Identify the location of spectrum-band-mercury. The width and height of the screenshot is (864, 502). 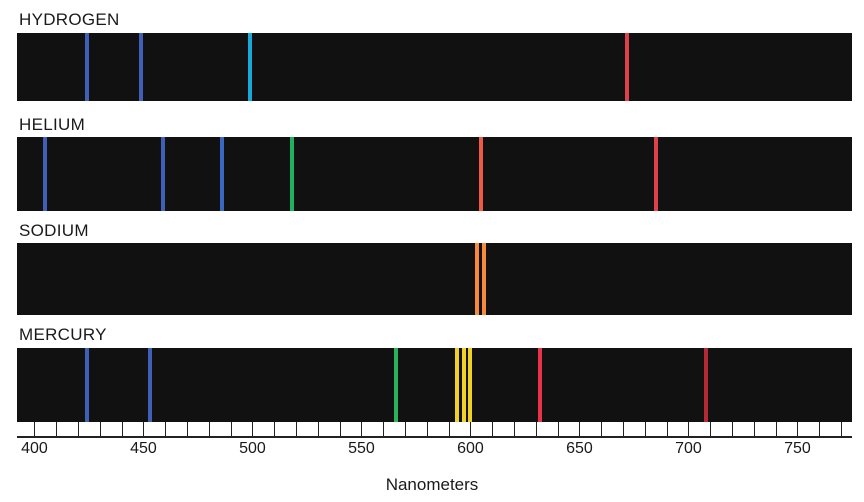
(434, 385).